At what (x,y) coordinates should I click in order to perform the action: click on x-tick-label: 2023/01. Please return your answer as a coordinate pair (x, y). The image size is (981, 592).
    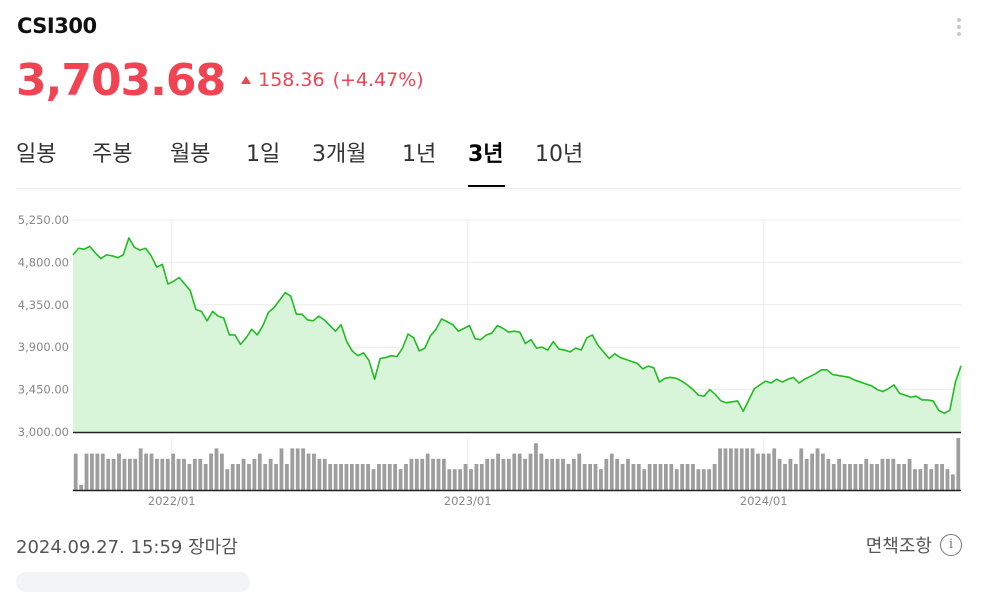
    Looking at the image, I should click on (468, 501).